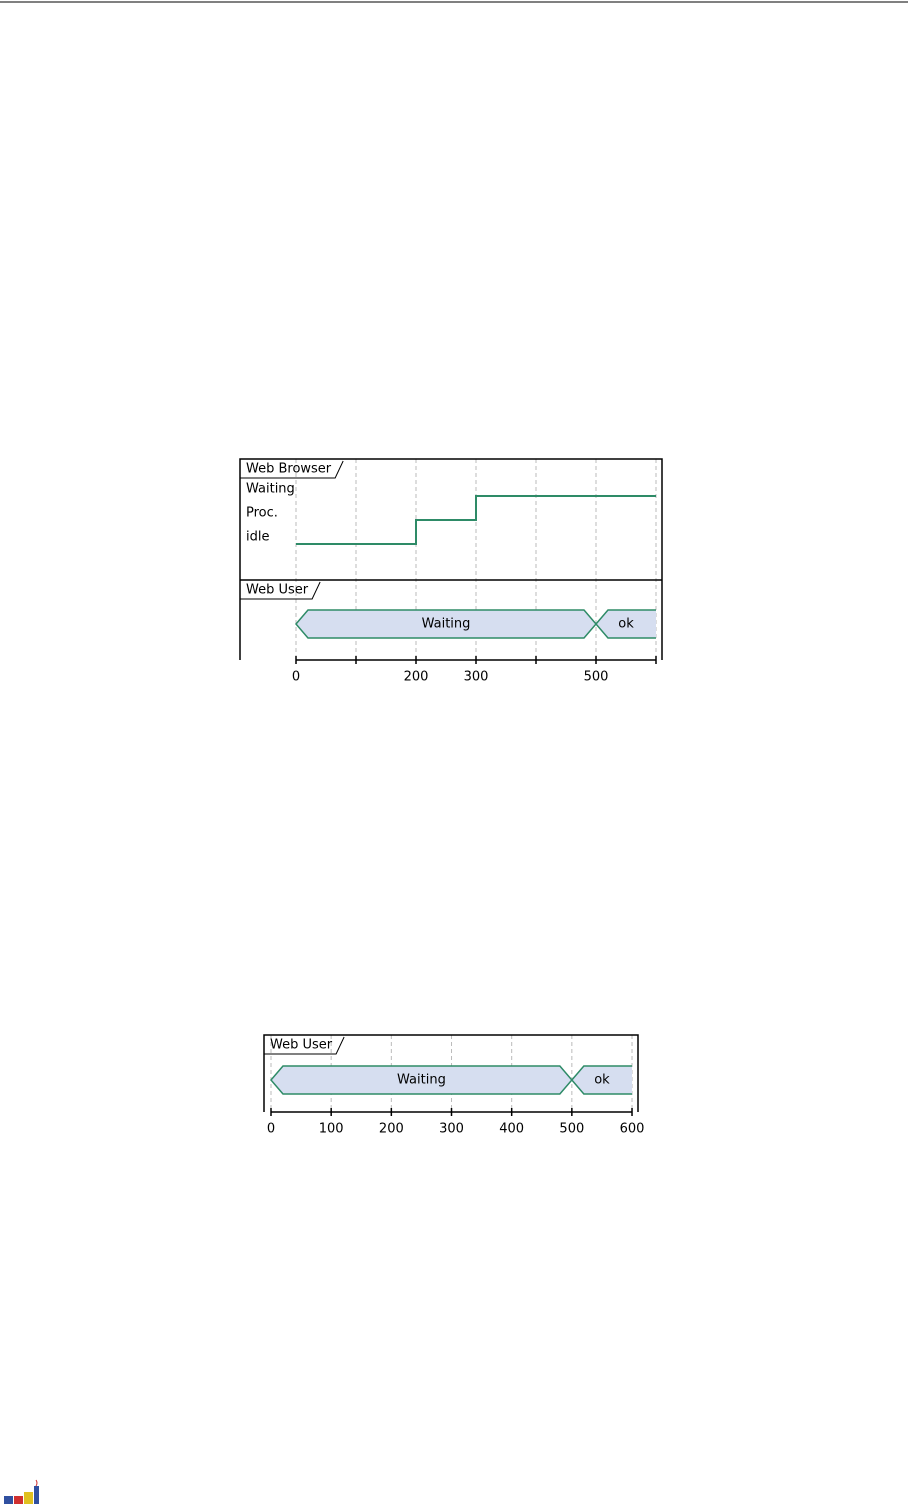  Describe the element at coordinates (289, 469) in the screenshot. I see `section-label: Web Browser` at that location.